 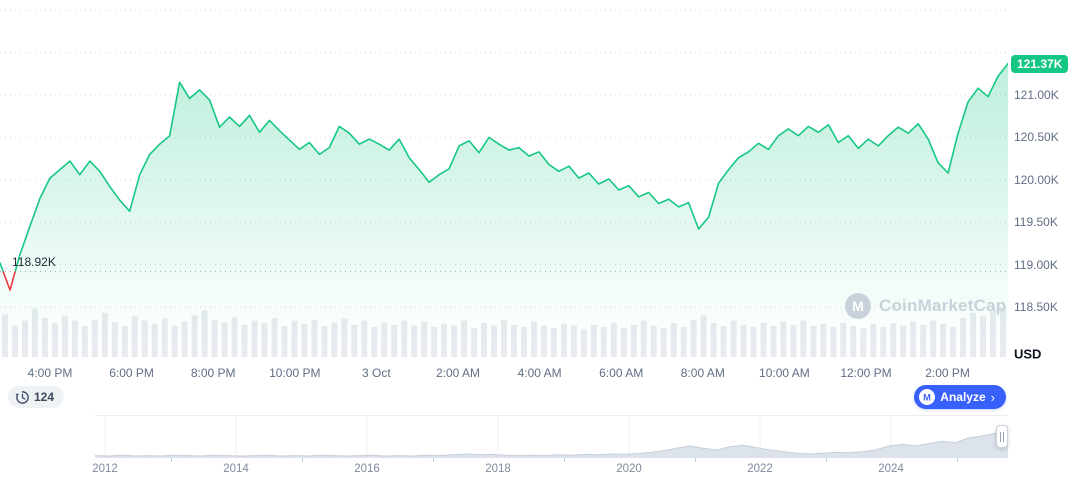 I want to click on x-axis-label: 4:00 PM, so click(x=50, y=373).